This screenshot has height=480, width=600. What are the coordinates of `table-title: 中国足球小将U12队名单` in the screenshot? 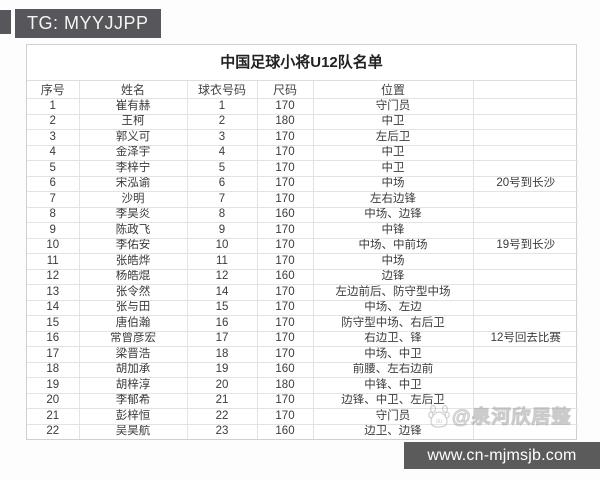 It's located at (301, 63).